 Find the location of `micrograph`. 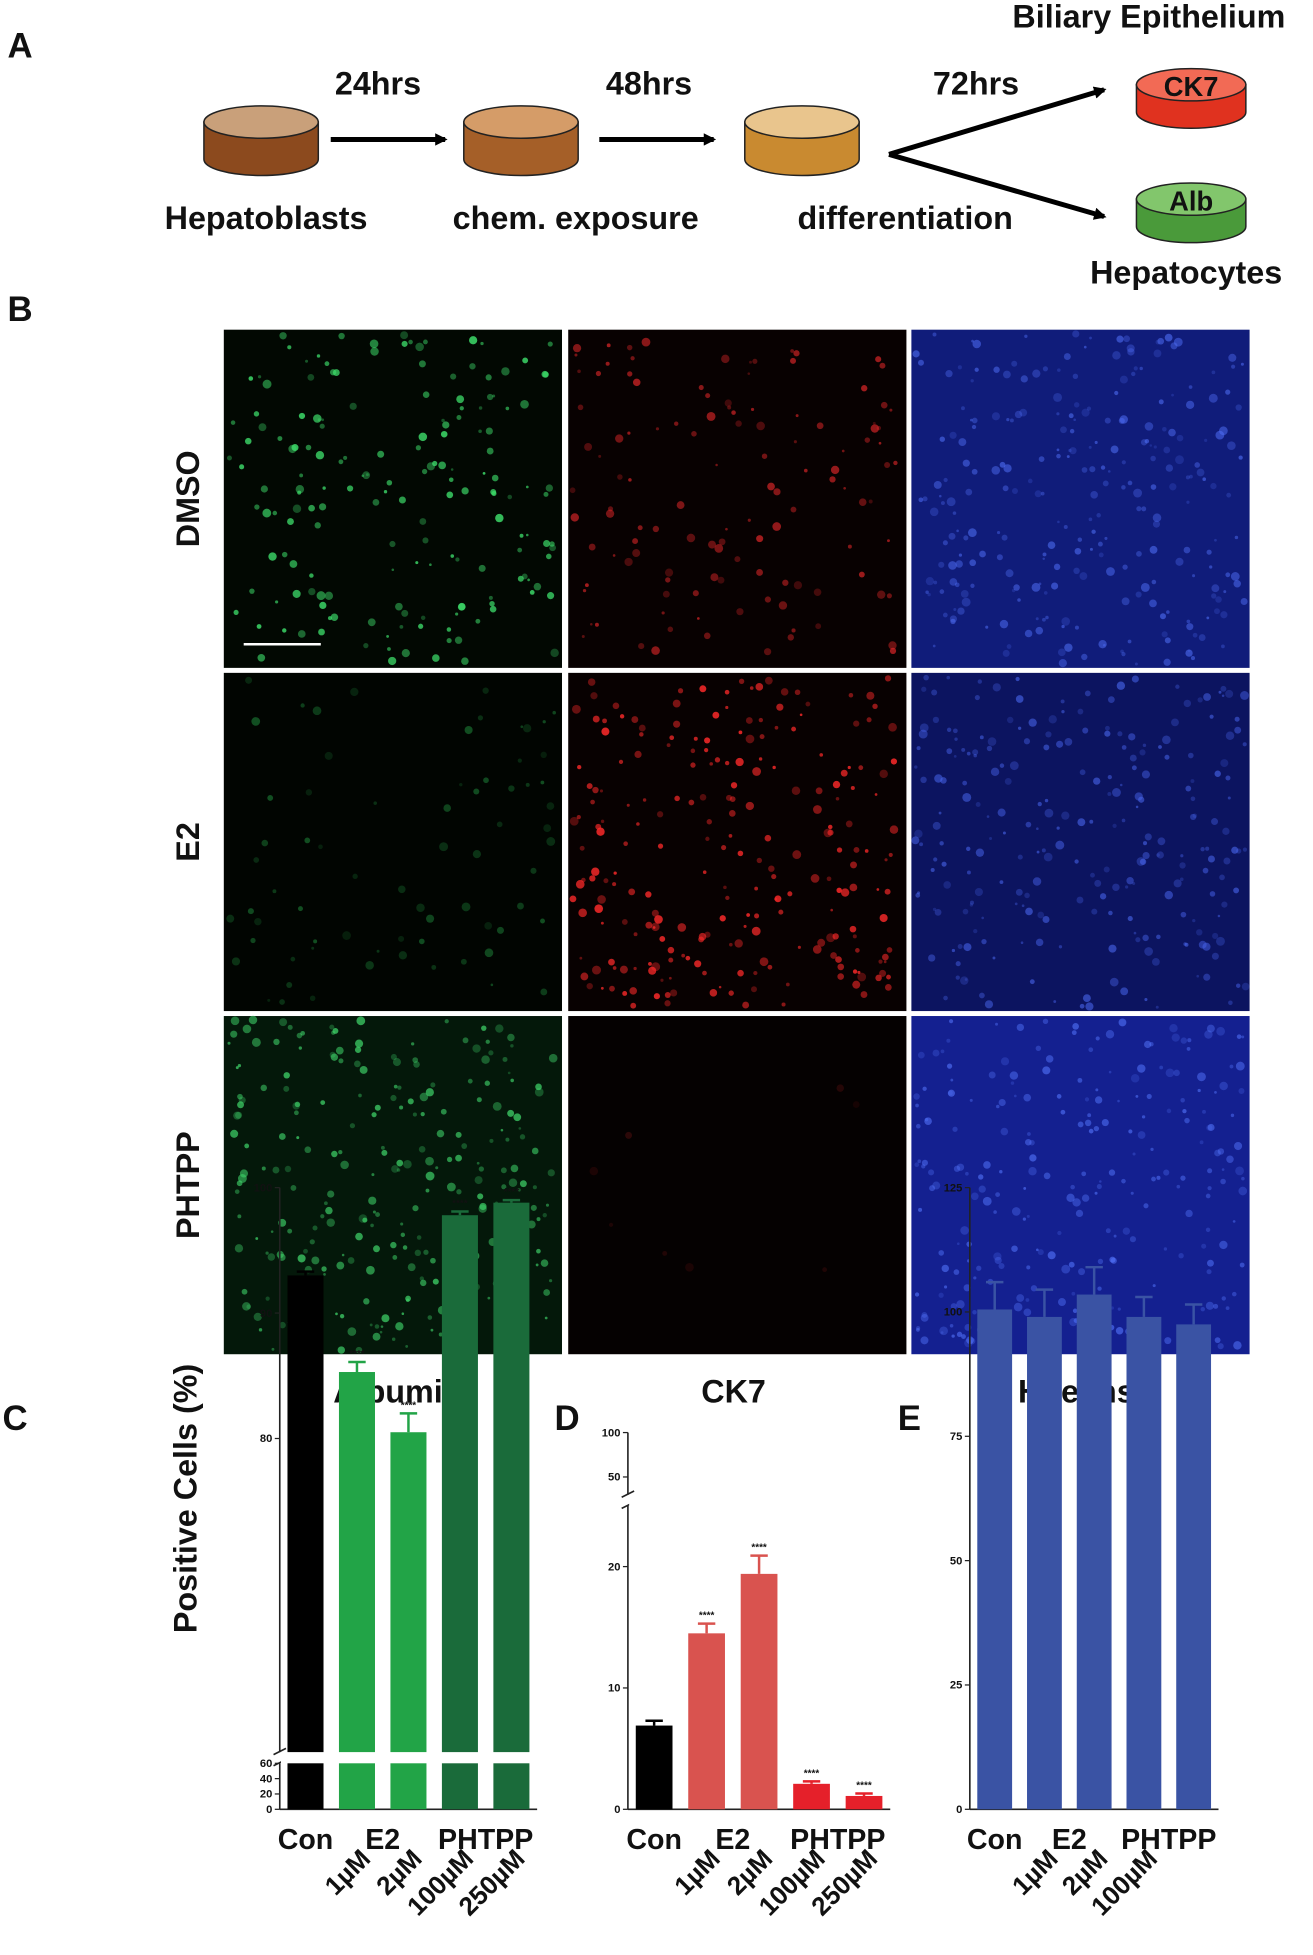

micrograph is located at coordinates (1080, 842).